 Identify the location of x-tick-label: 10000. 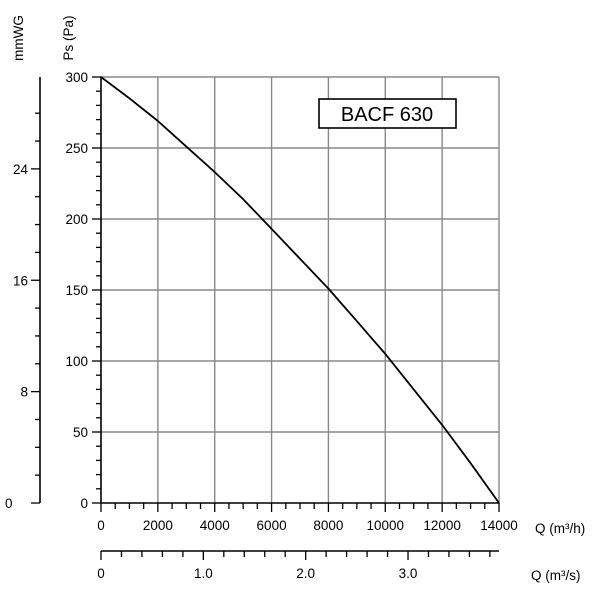
(386, 525).